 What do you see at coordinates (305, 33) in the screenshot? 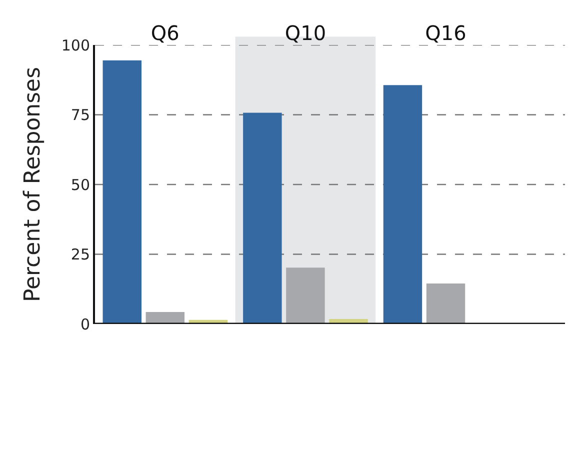
I see `x-tick-label: Q10` at bounding box center [305, 33].